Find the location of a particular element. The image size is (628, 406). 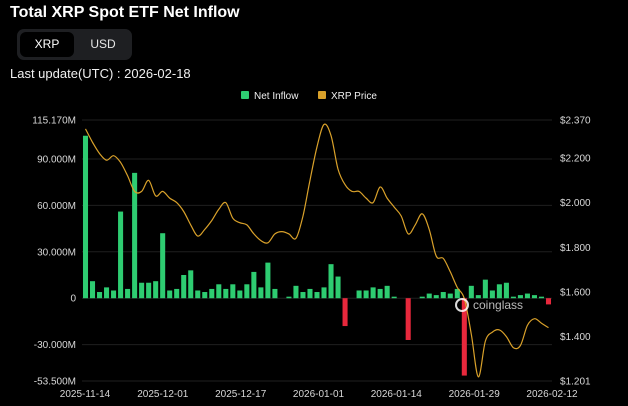

y-left-tick-label: 60.000M is located at coordinates (56, 206).